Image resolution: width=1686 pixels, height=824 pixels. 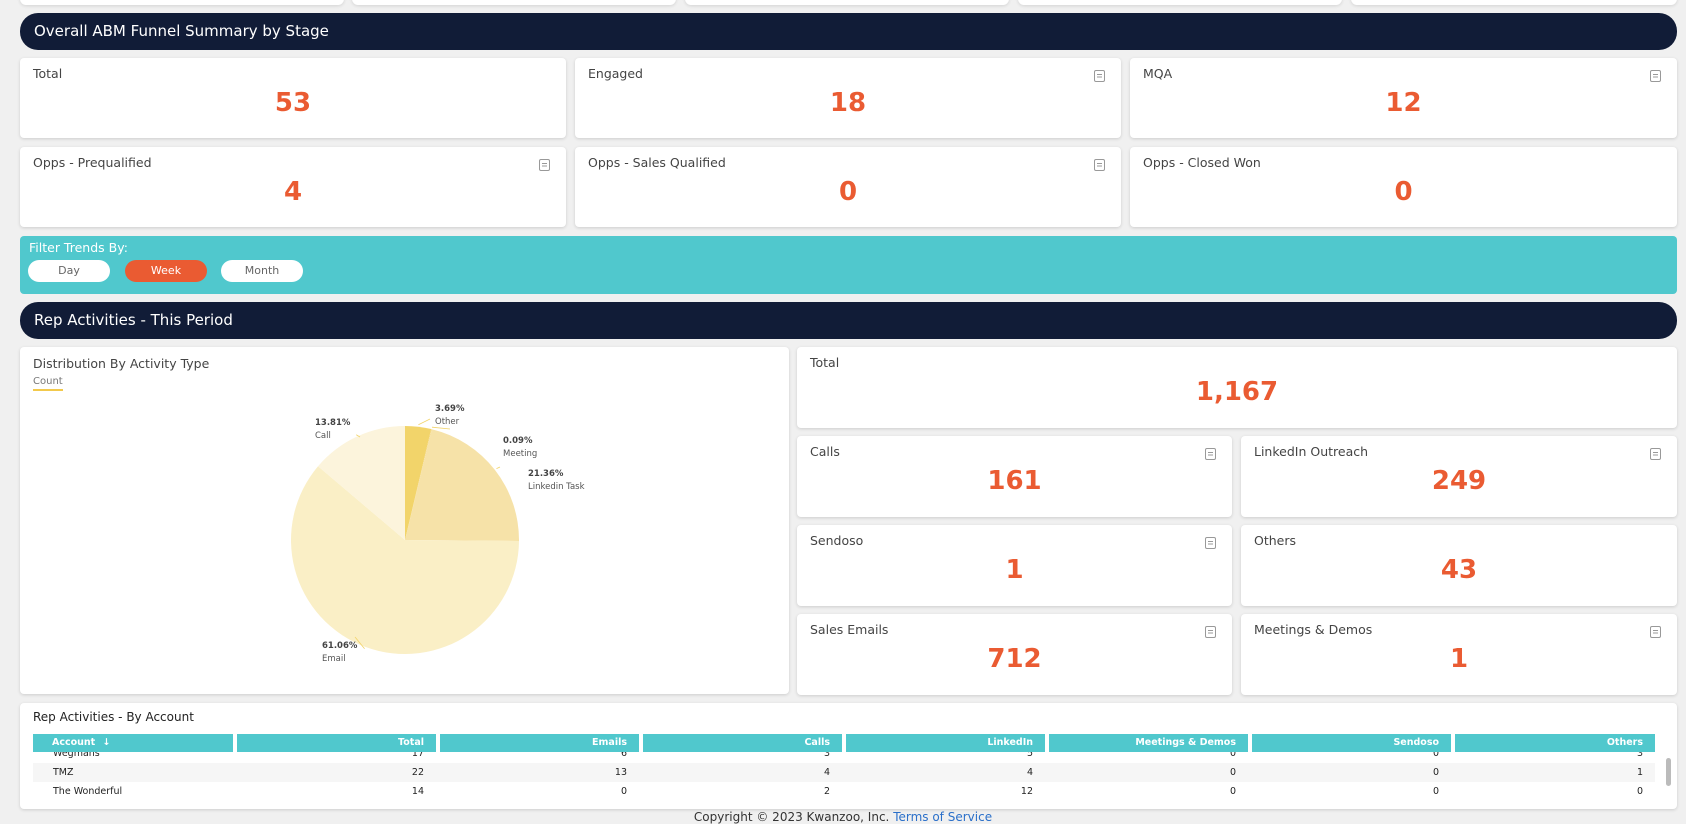 What do you see at coordinates (417, 791) in the screenshot?
I see `cell-total: 14` at bounding box center [417, 791].